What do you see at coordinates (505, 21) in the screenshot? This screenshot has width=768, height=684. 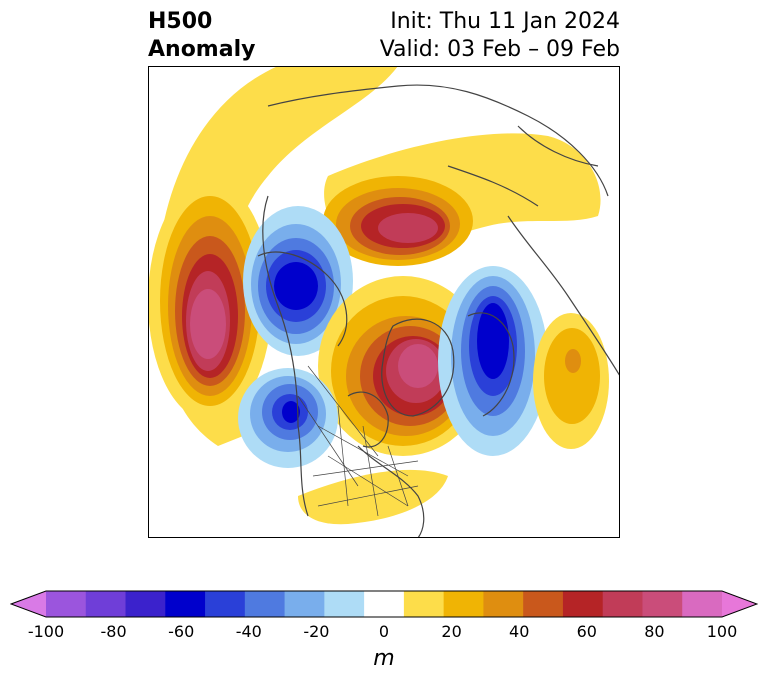 I see `init-date: Init: Thu 11 Jan 2024` at bounding box center [505, 21].